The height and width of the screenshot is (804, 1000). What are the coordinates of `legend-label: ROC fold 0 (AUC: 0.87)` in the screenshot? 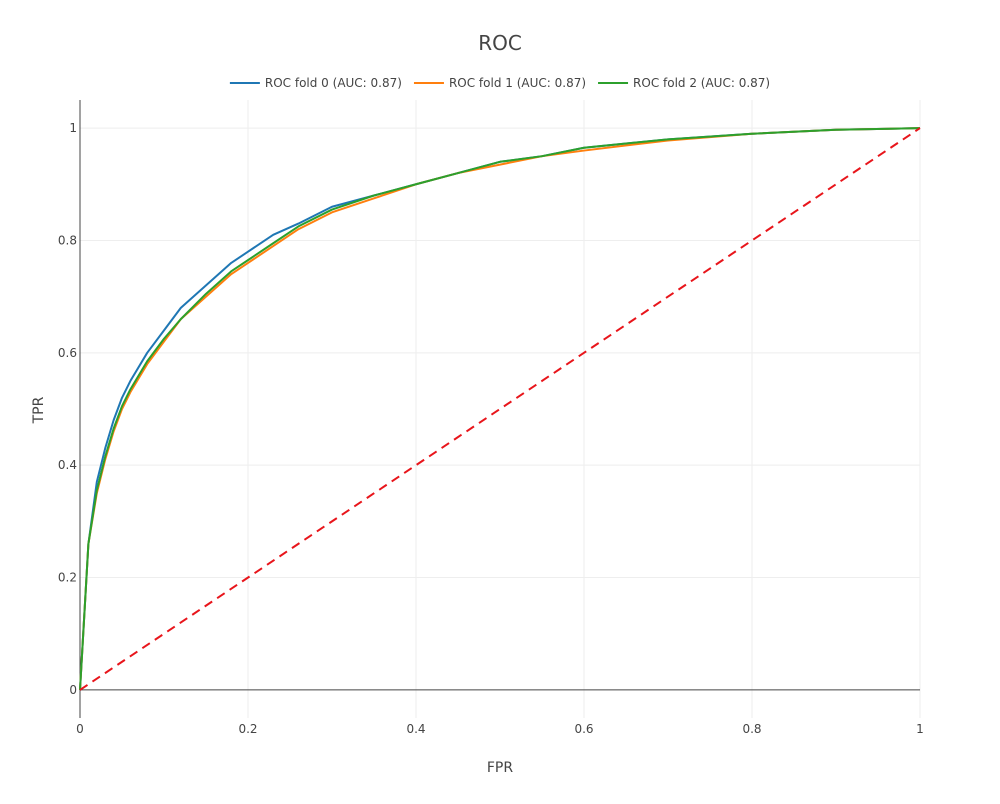 It's located at (333, 83).